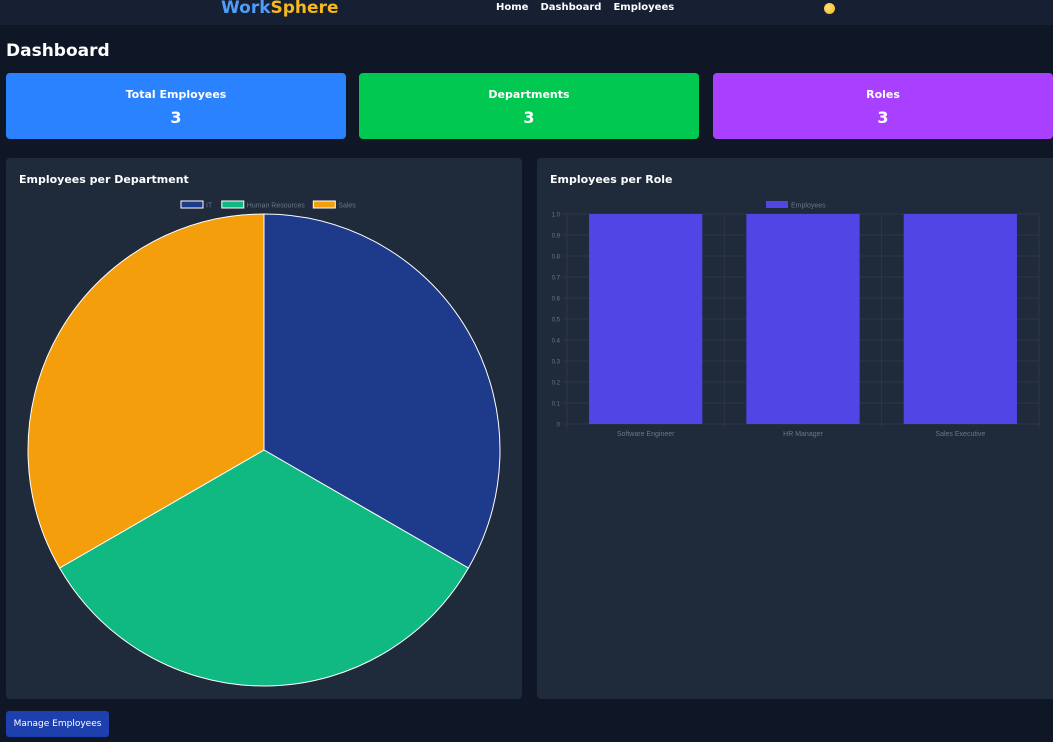 This screenshot has height=742, width=1053. Describe the element at coordinates (104, 179) in the screenshot. I see `department-chart-title: Employees per Department` at that location.